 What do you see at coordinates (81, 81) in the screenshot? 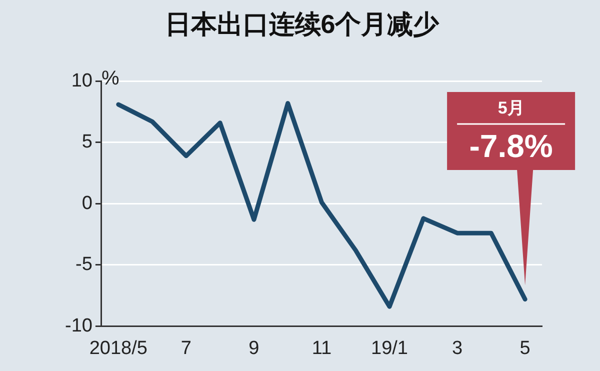
I see `y-tick-label: 10` at bounding box center [81, 81].